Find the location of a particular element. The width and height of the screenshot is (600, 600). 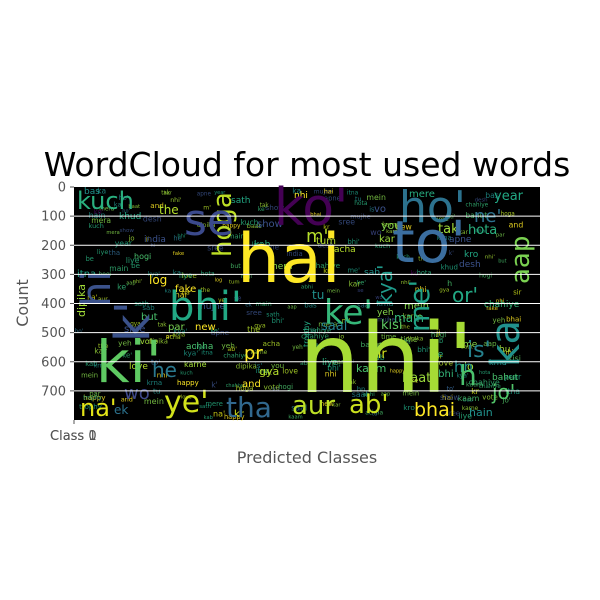

wordcloud-filler-word: kr is located at coordinates (377, 345).